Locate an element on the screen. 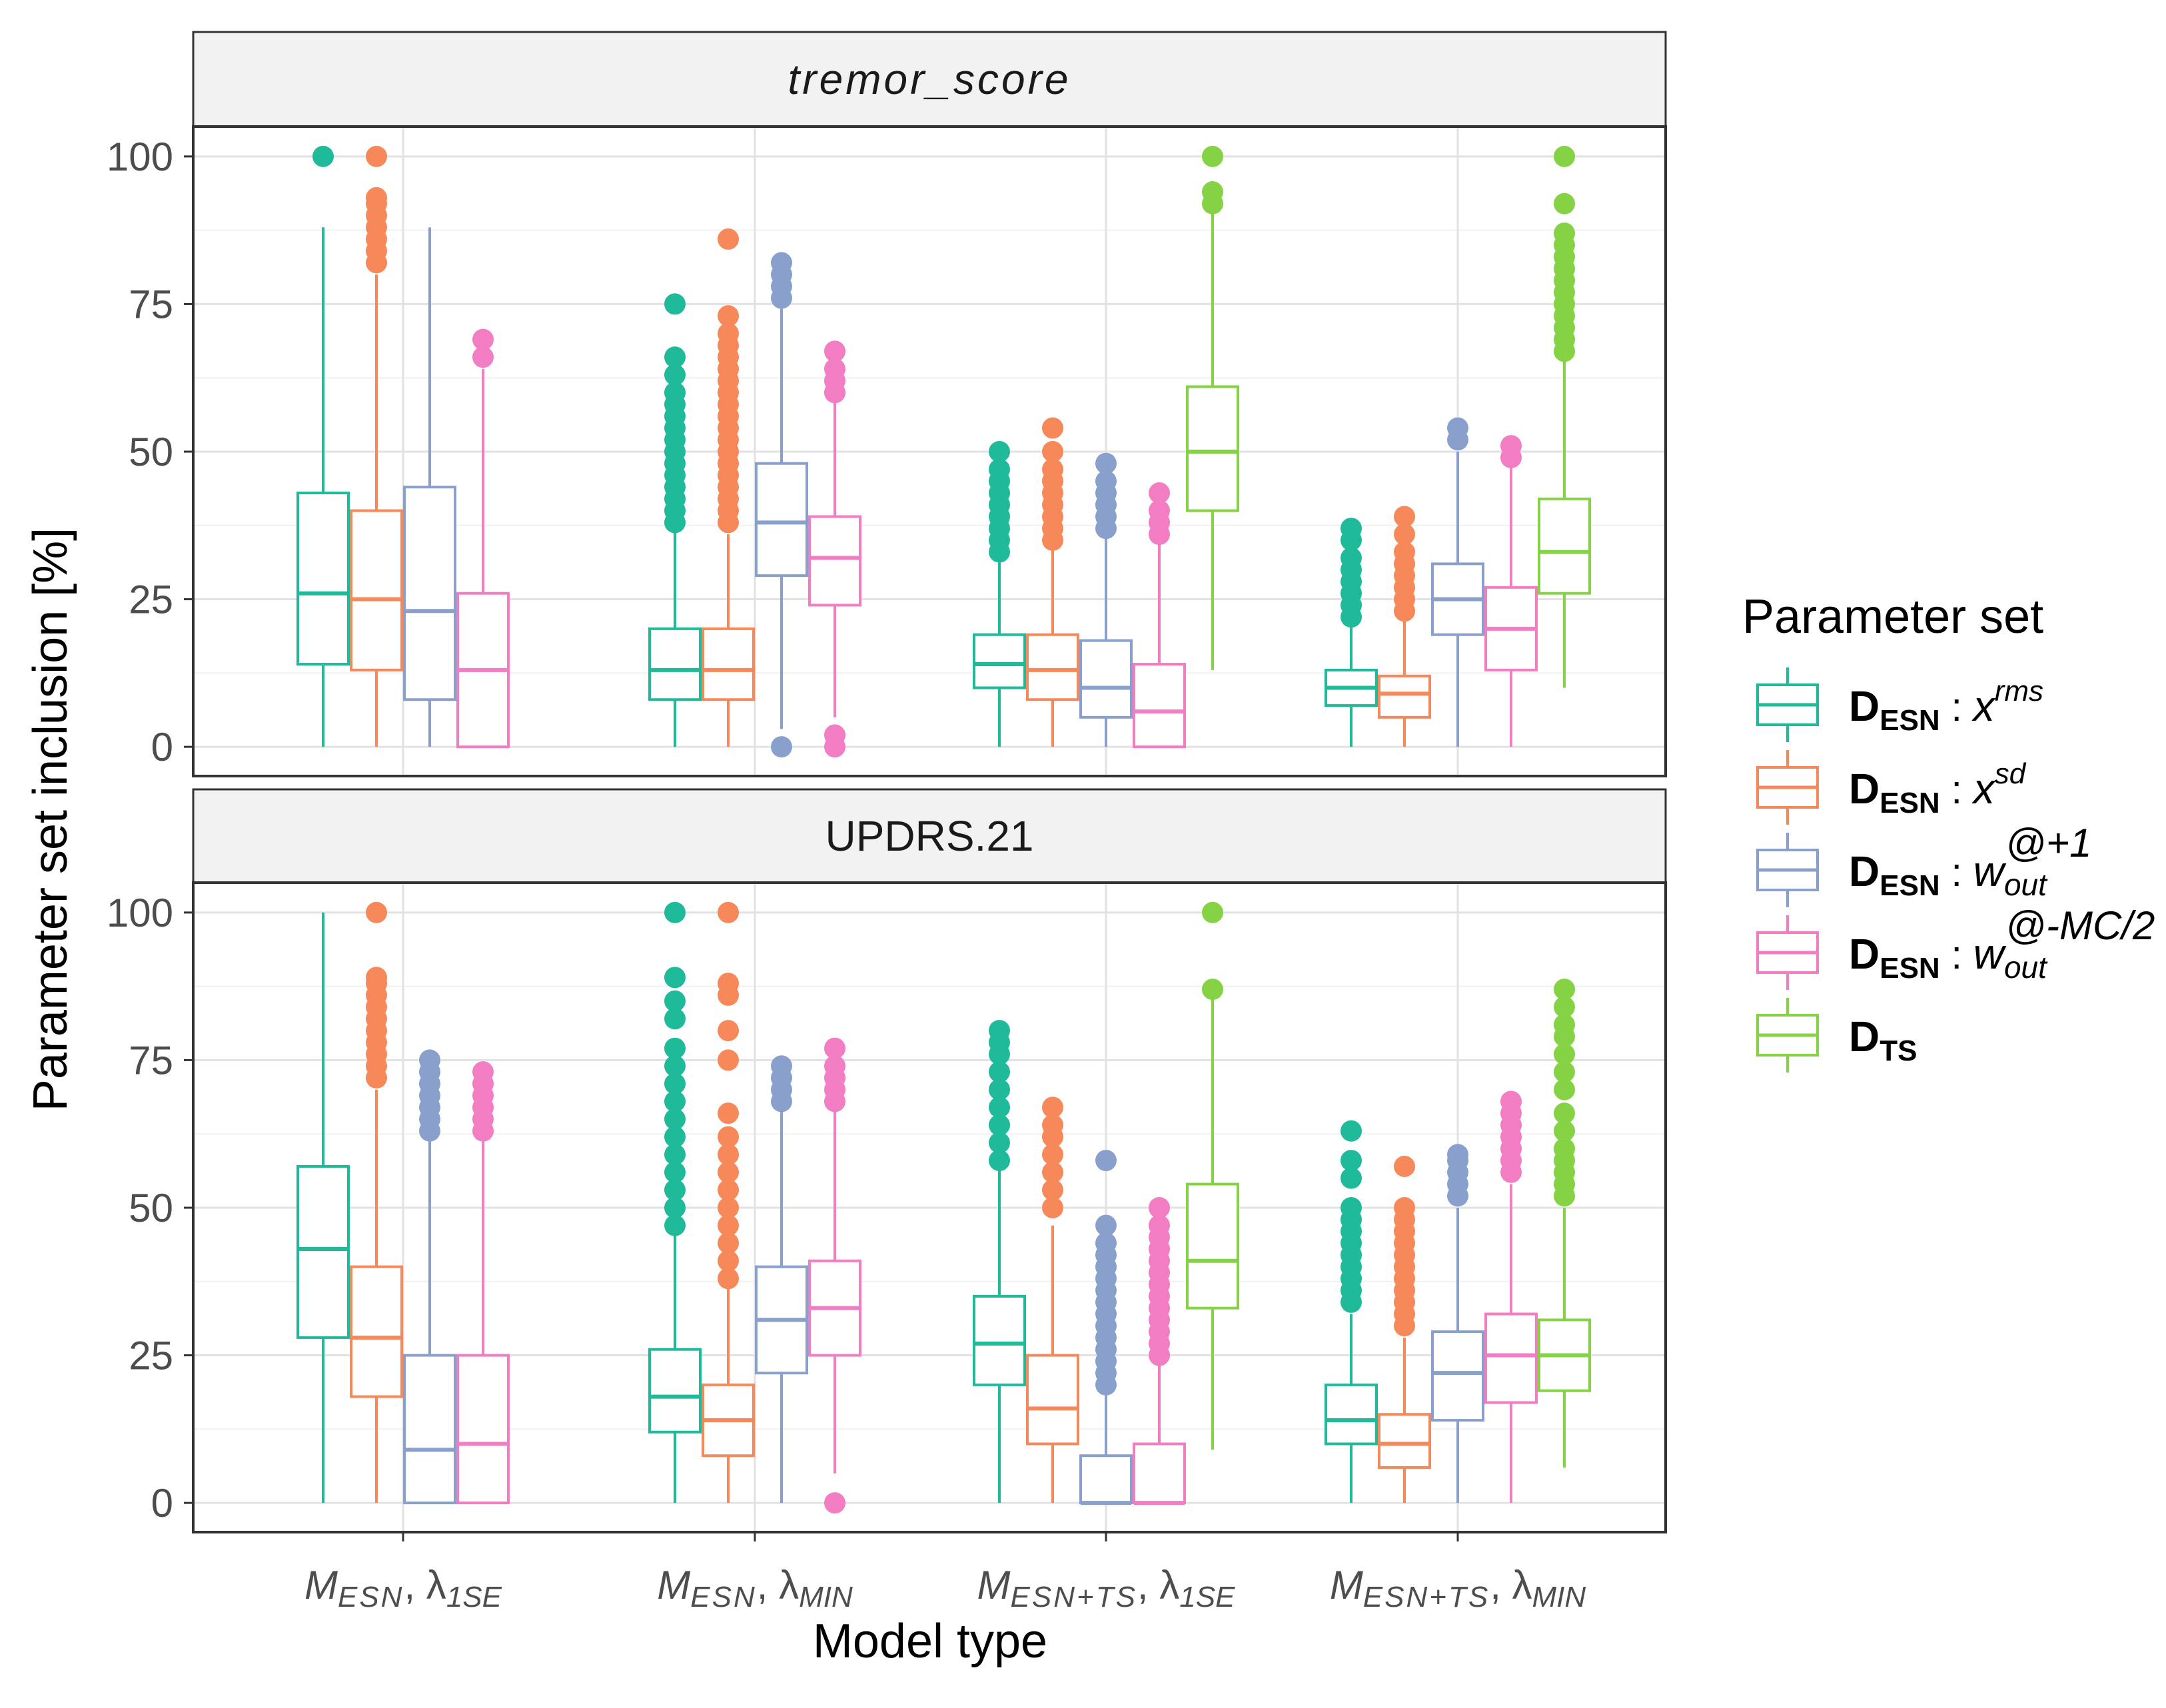 Image resolution: width=2166 pixels, height=1708 pixels. legend-label-woutmc: DESN : wout is located at coordinates (1949, 957).